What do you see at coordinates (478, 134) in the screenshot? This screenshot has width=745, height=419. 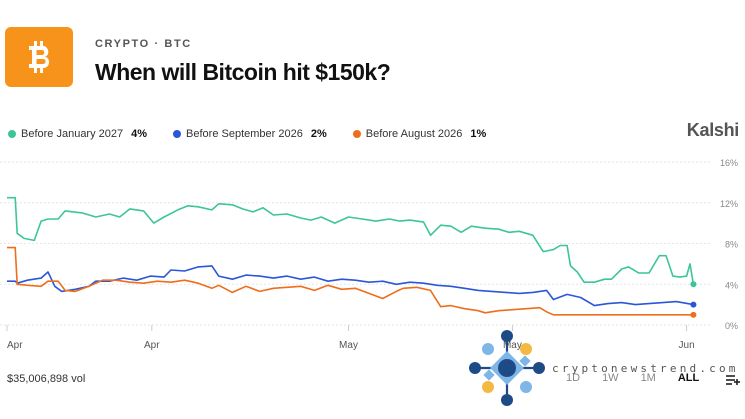 I see `legend-percent: 1%` at bounding box center [478, 134].